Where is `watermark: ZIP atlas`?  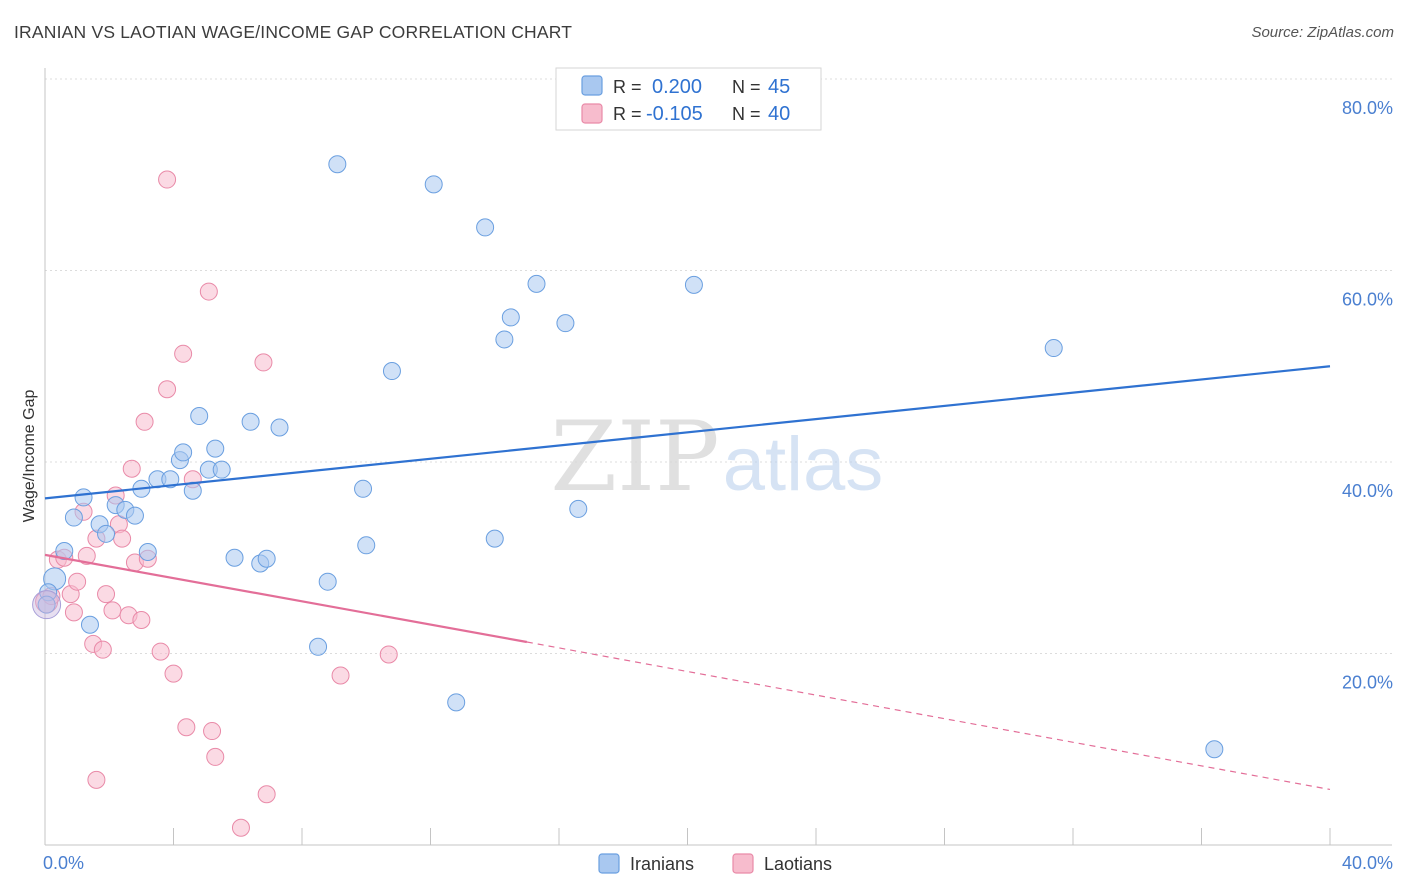 watermark: ZIP atlas is located at coordinates (716, 457).